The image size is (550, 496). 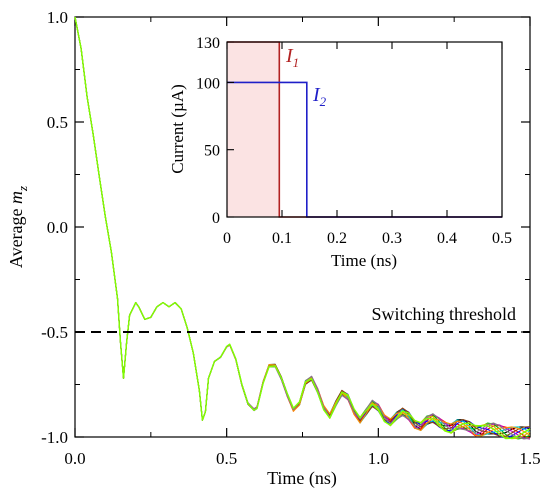 I want to click on x-tick-label: 1.5, so click(x=529, y=458).